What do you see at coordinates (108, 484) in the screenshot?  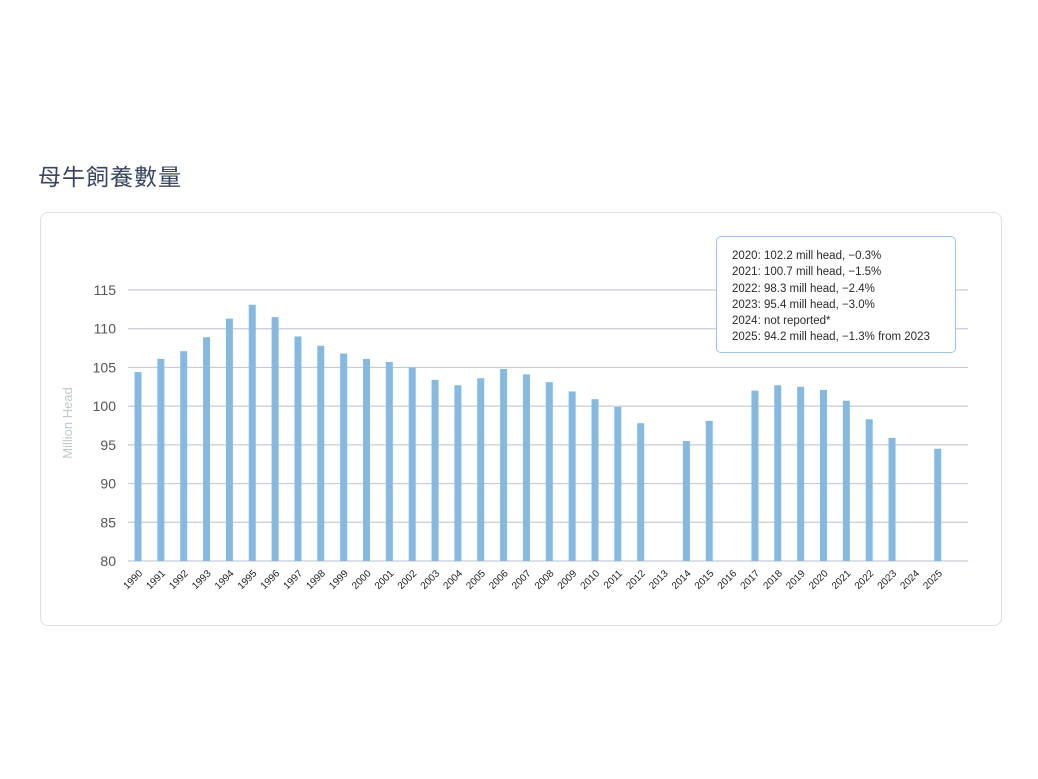 I see `y-tick-label: 90` at bounding box center [108, 484].